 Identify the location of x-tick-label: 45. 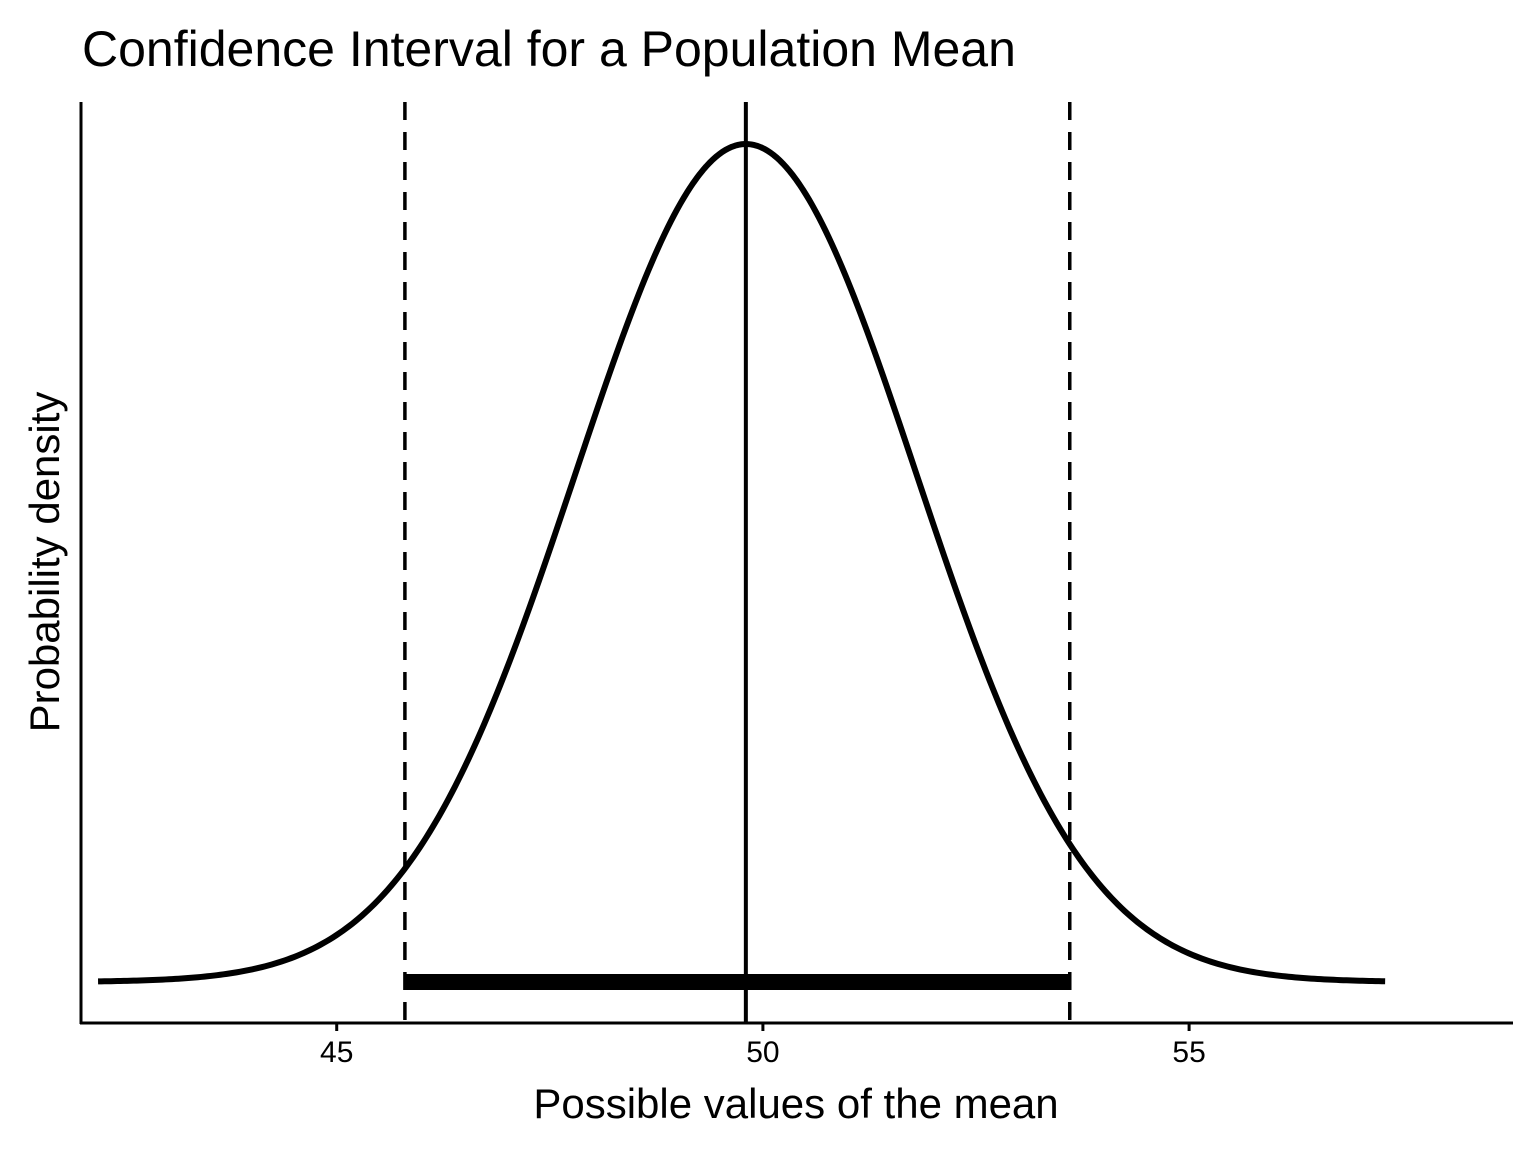
(336, 1052).